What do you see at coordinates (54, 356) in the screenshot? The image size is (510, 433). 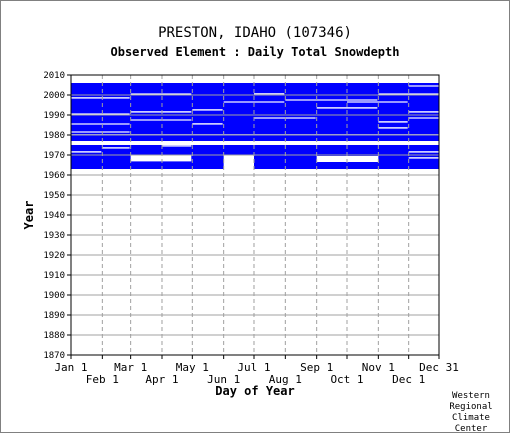 I see `y-tick-label: 1870` at bounding box center [54, 356].